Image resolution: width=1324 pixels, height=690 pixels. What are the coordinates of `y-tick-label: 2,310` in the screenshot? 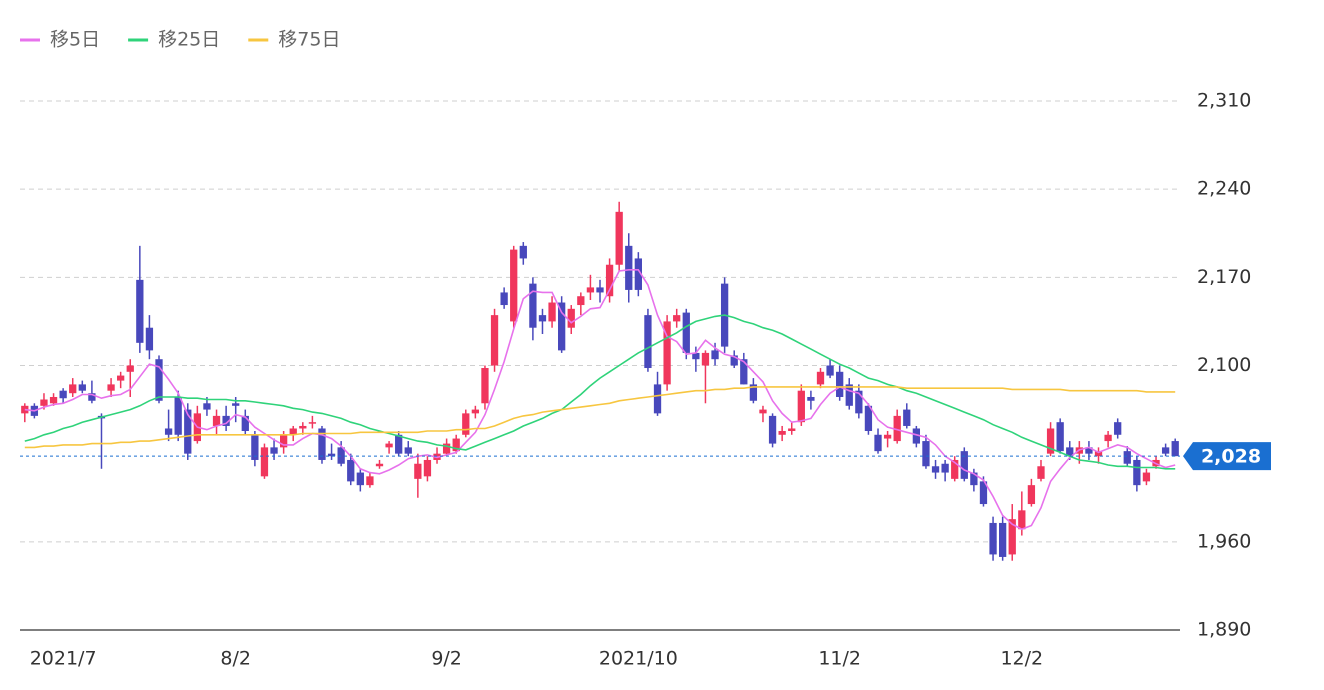 It's located at (1224, 101).